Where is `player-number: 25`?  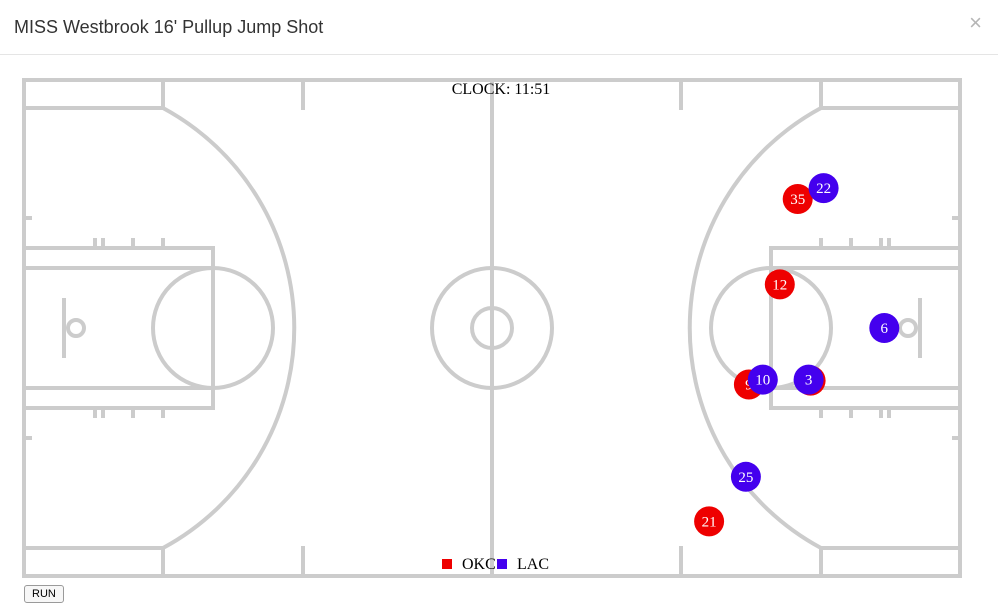 player-number: 25 is located at coordinates (745, 478).